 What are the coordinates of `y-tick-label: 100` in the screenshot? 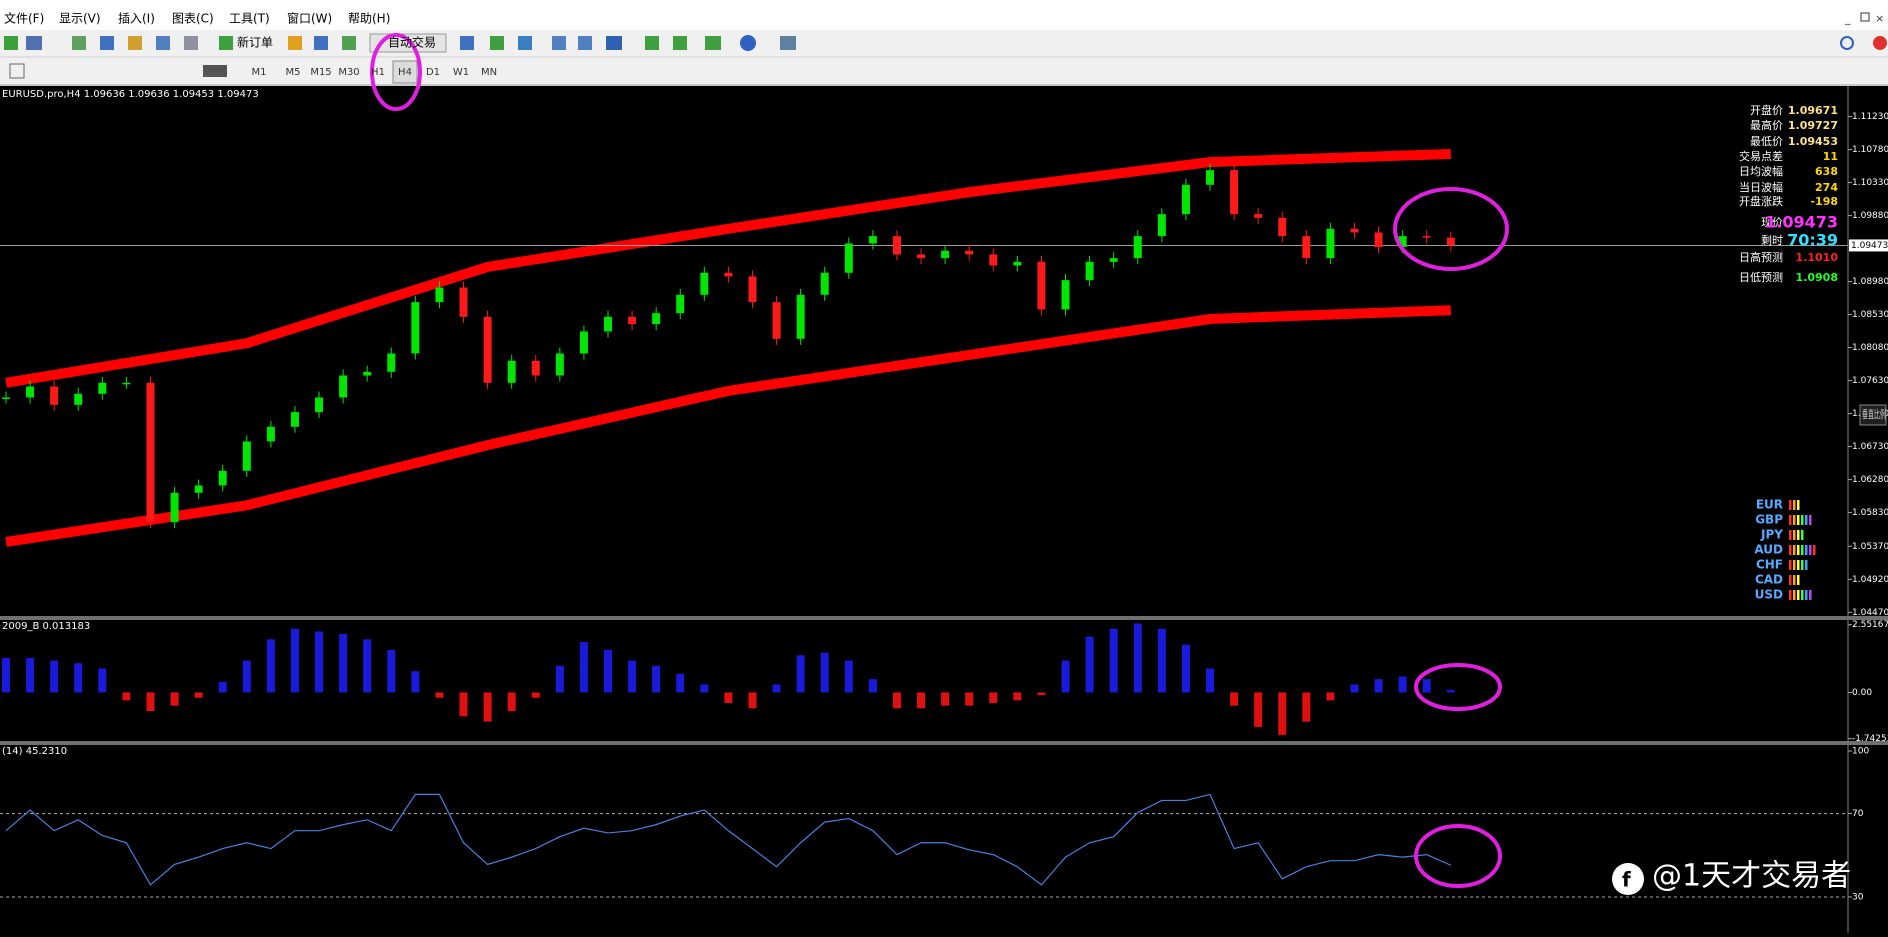 It's located at (1860, 752).